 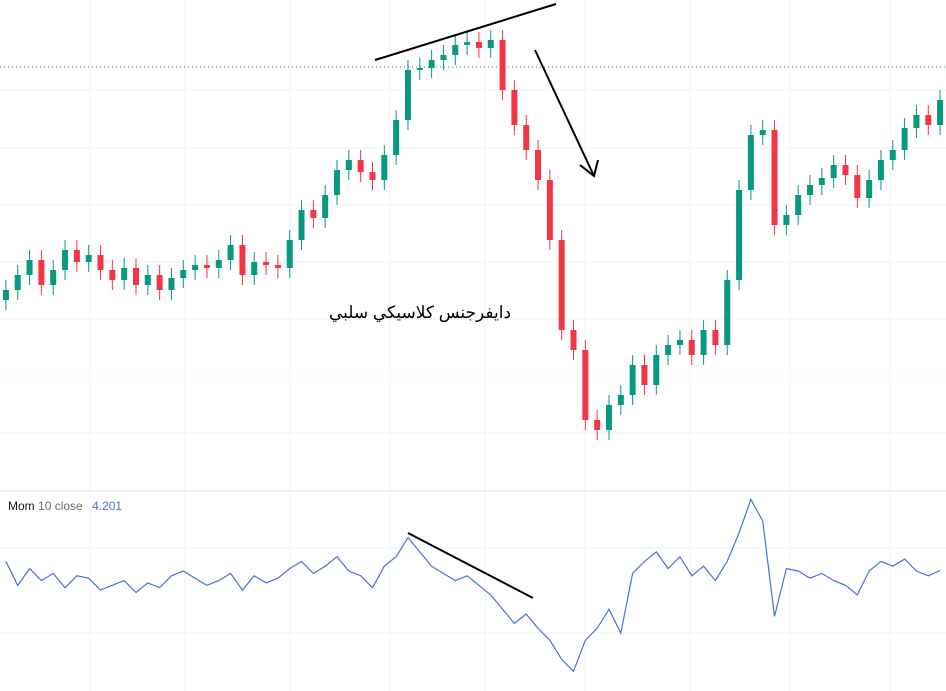 I want to click on indicator-name: Mom, so click(x=21, y=506).